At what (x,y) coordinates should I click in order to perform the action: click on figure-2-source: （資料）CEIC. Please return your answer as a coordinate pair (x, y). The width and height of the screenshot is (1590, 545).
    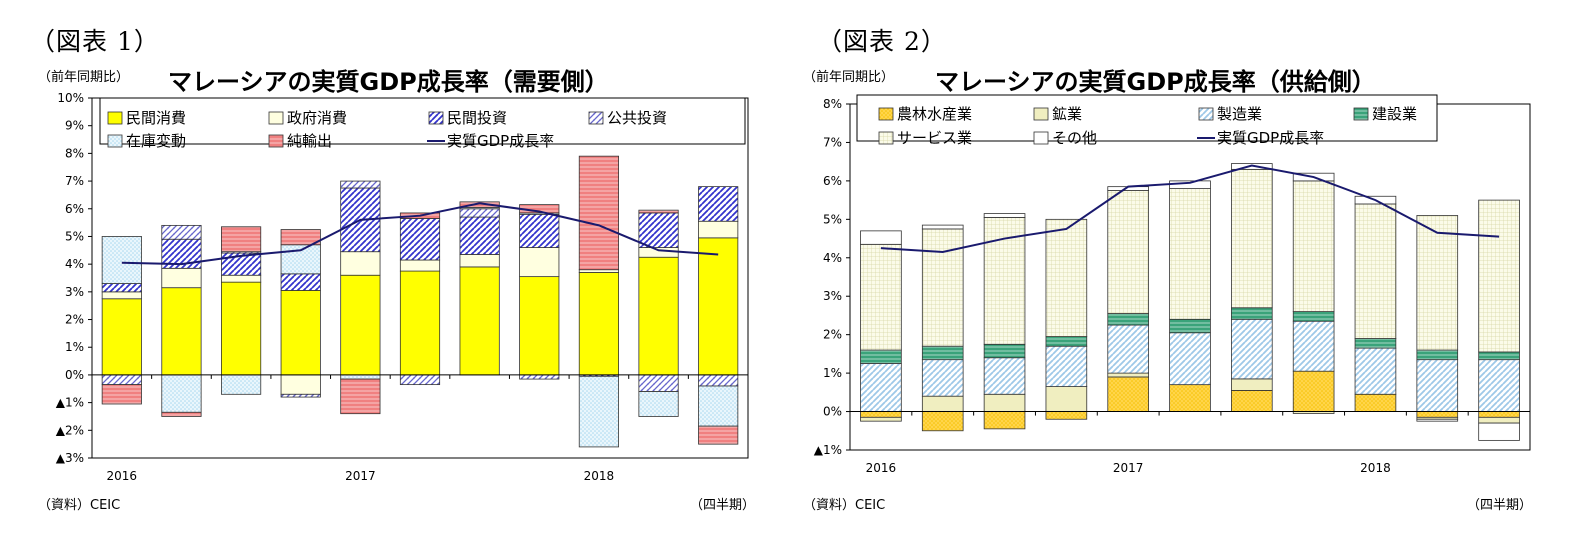
    Looking at the image, I should click on (844, 505).